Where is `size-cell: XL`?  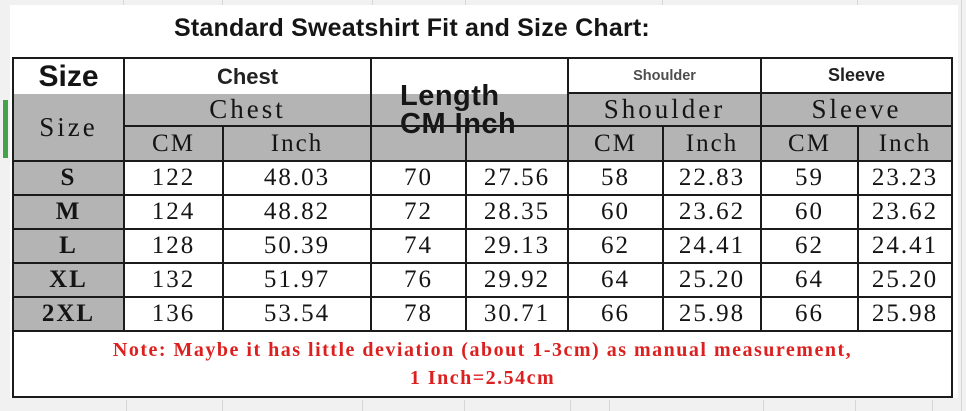
size-cell: XL is located at coordinates (69, 280).